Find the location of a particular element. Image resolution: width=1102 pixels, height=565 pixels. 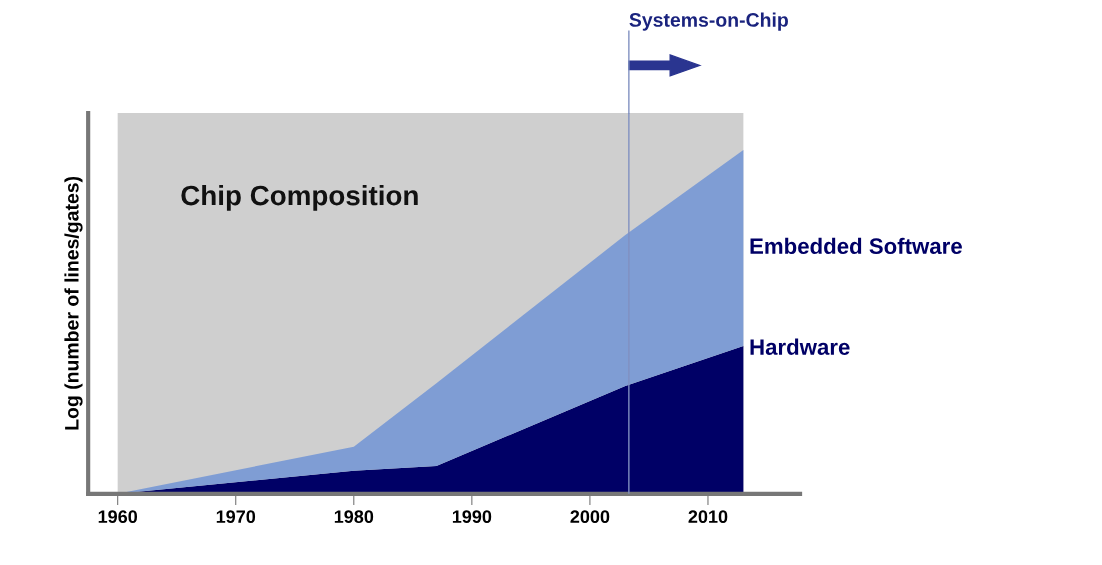

x-tick-label: 2000 is located at coordinates (590, 517).